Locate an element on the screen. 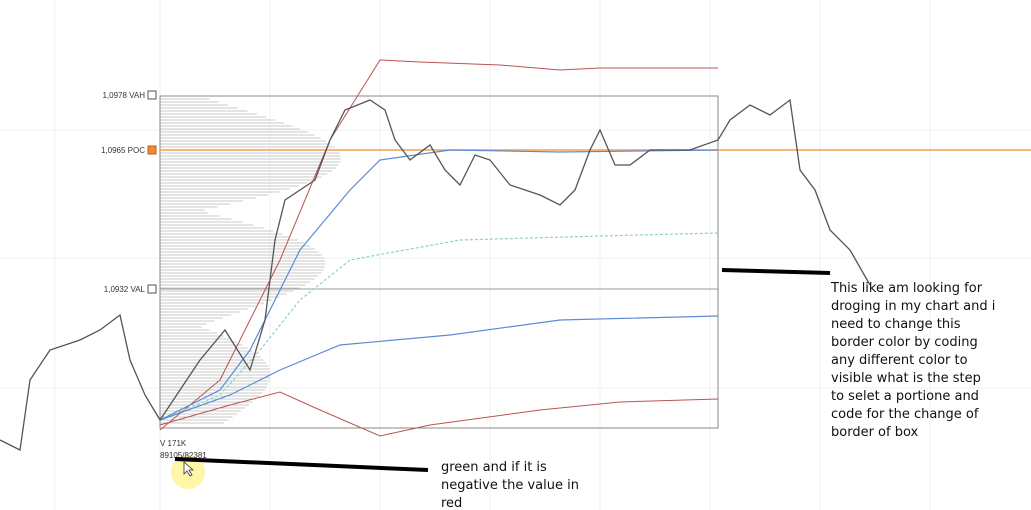 The height and width of the screenshot is (510, 1031). volume-label: V 171K is located at coordinates (173, 443).